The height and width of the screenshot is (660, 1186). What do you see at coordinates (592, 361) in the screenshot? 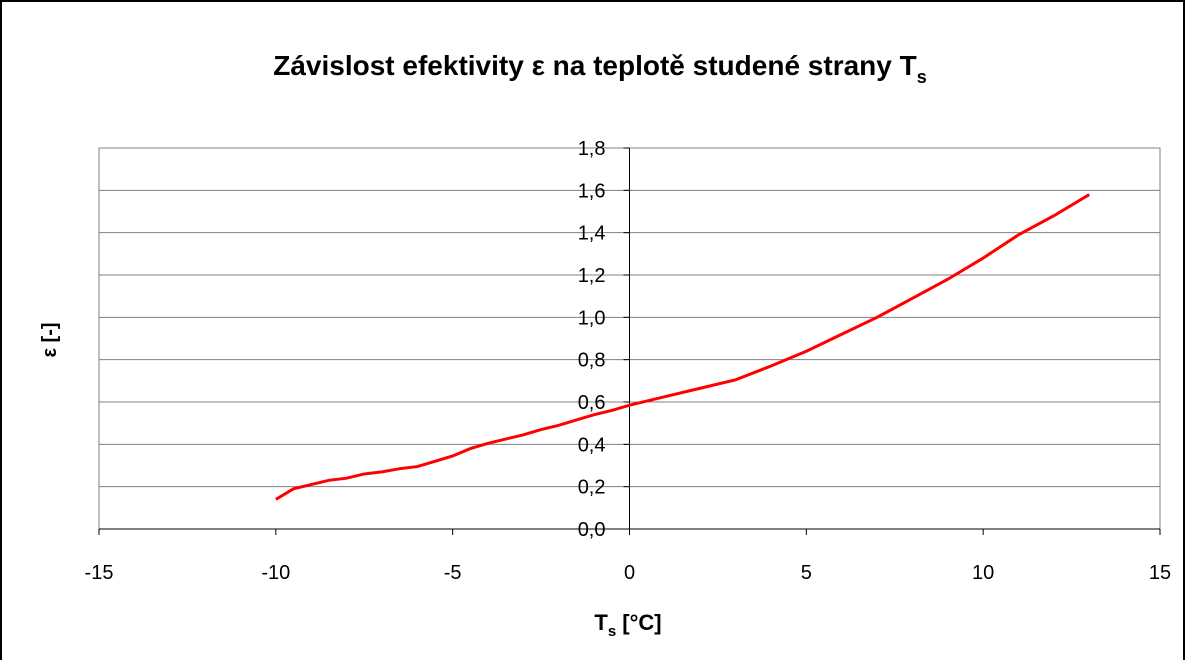
I see `y-tick-label: 0,8` at bounding box center [592, 361].